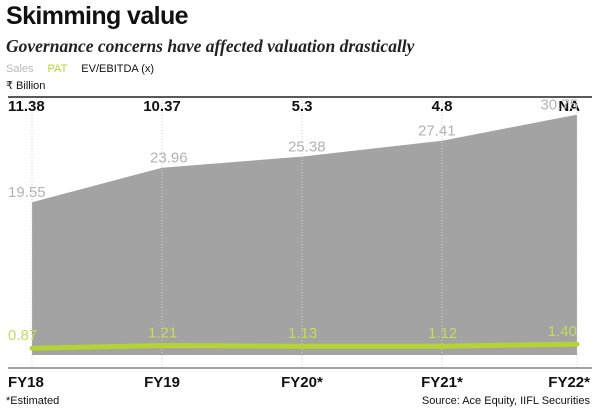  I want to click on footnote: *Estimated, so click(33, 401).